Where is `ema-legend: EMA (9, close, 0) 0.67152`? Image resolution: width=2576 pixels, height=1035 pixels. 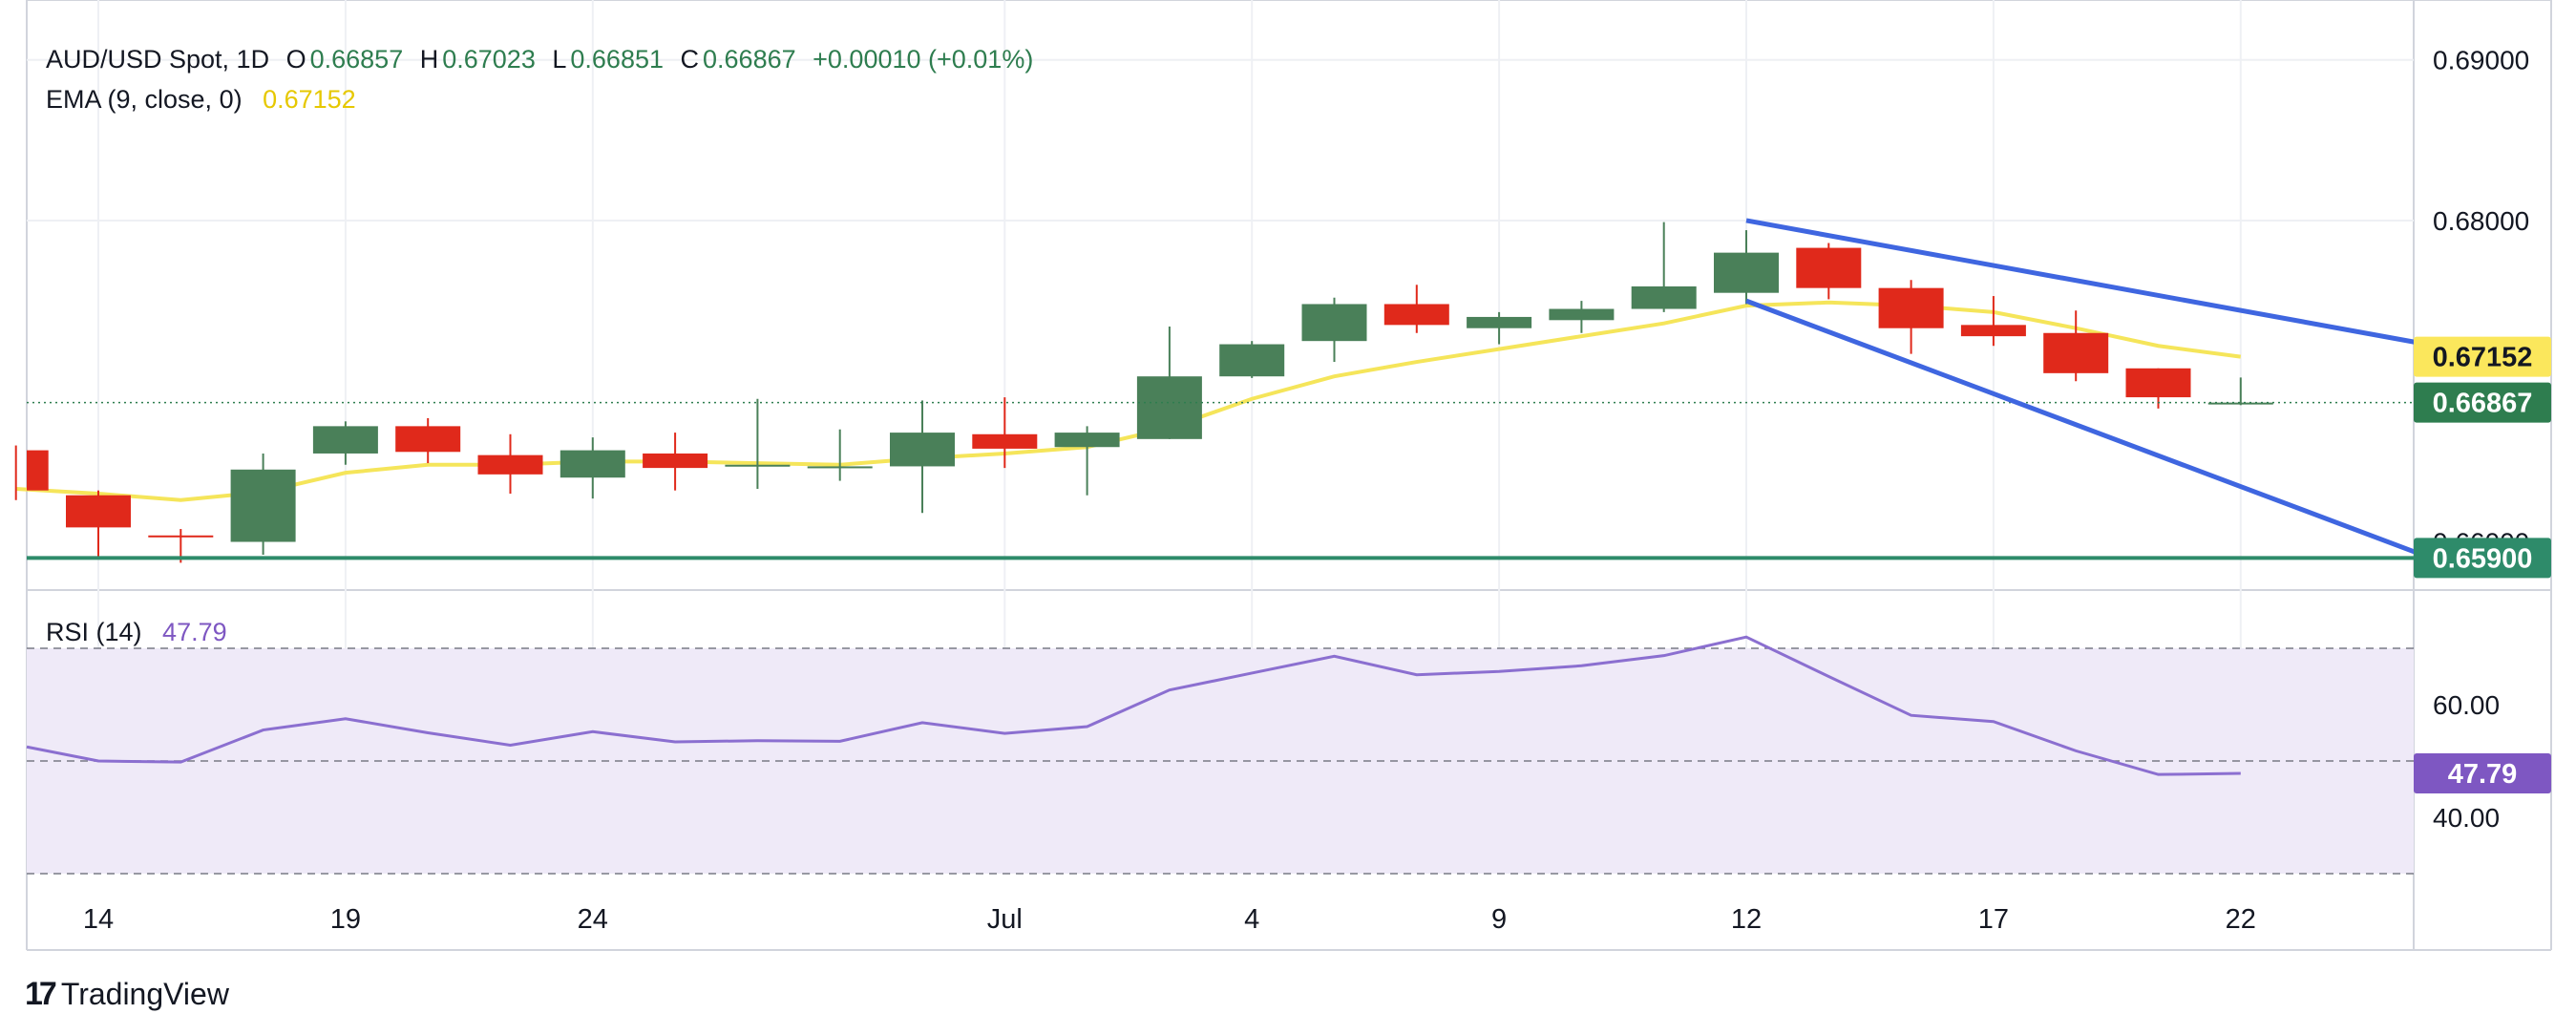
ema-legend: EMA (9, close, 0) 0.67152 is located at coordinates (203, 100).